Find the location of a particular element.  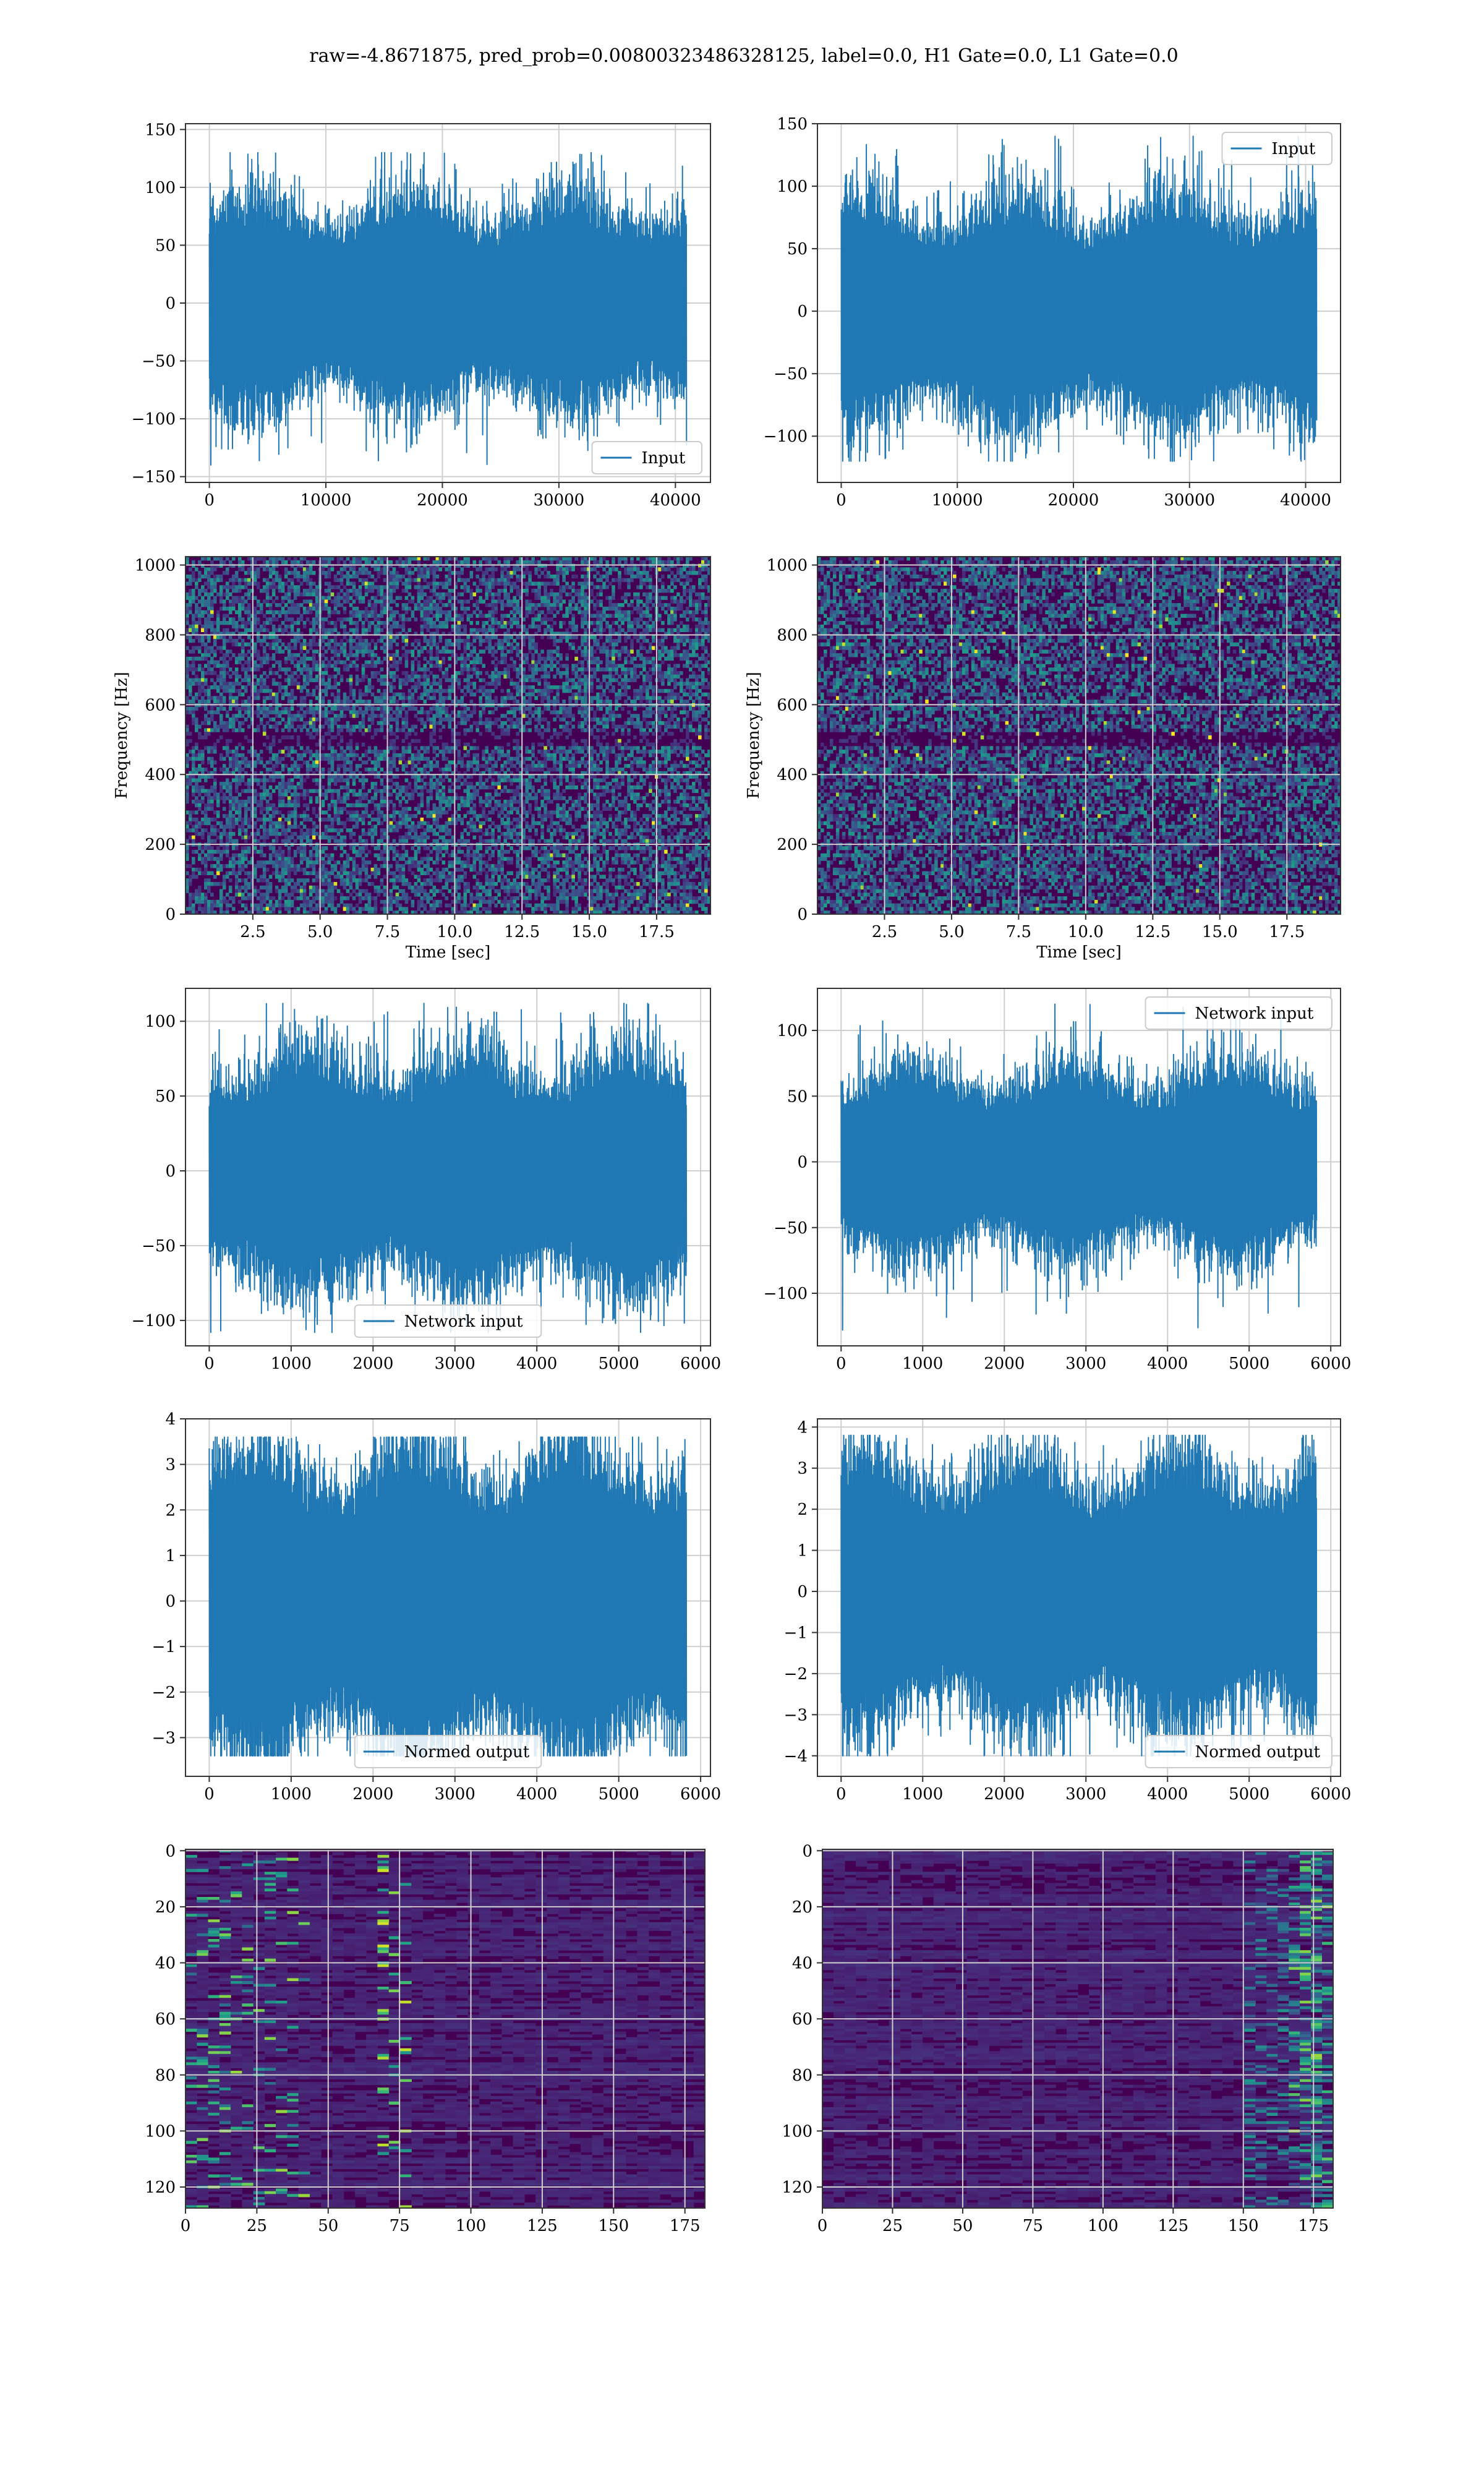

x-tick-label: 25 is located at coordinates (892, 2226).